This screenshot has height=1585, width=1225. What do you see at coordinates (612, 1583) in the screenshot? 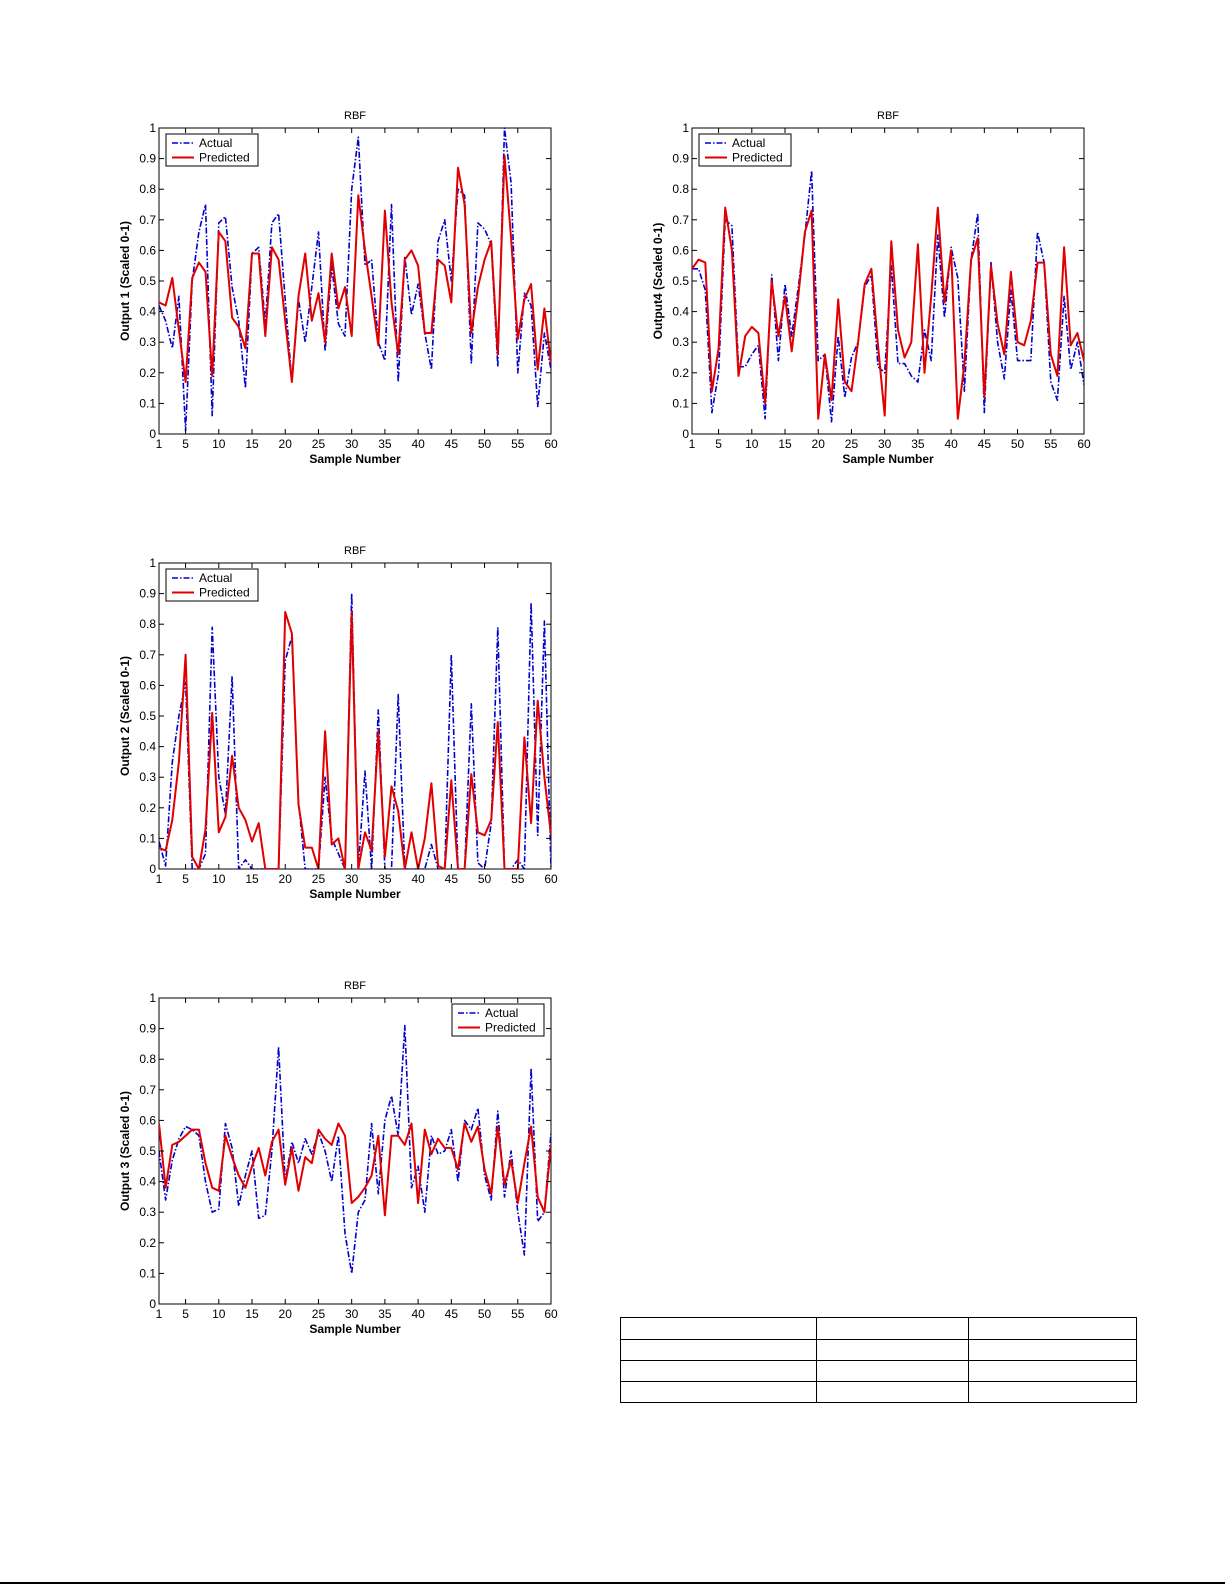
I see `page-bottom-rule` at bounding box center [612, 1583].